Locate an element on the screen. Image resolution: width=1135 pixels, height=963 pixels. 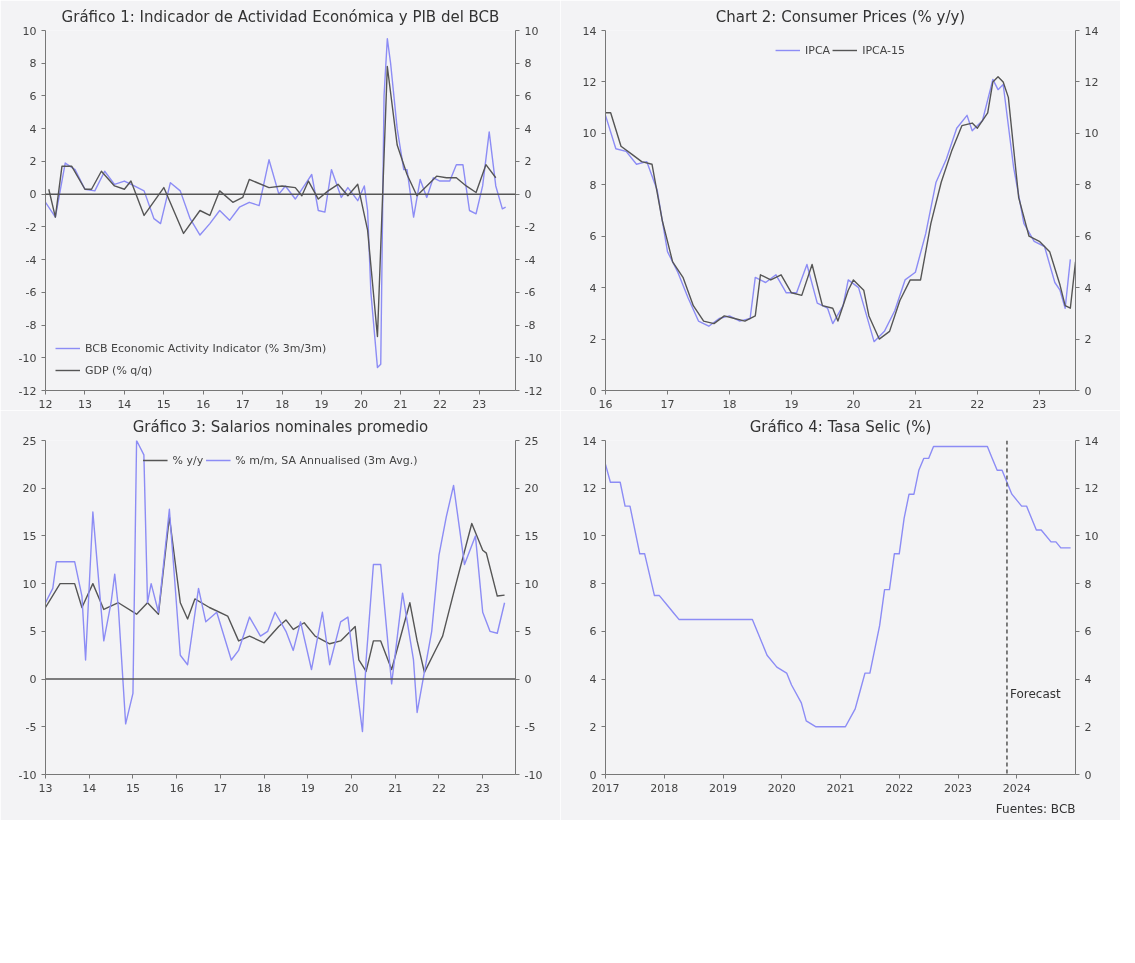
y2-tick-label: -8 is located at coordinates (530, 326).